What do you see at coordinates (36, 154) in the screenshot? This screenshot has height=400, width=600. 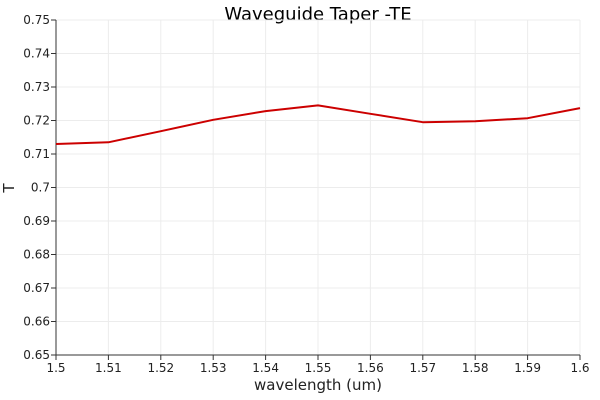 I see `y-tick-label: 0.71` at bounding box center [36, 154].